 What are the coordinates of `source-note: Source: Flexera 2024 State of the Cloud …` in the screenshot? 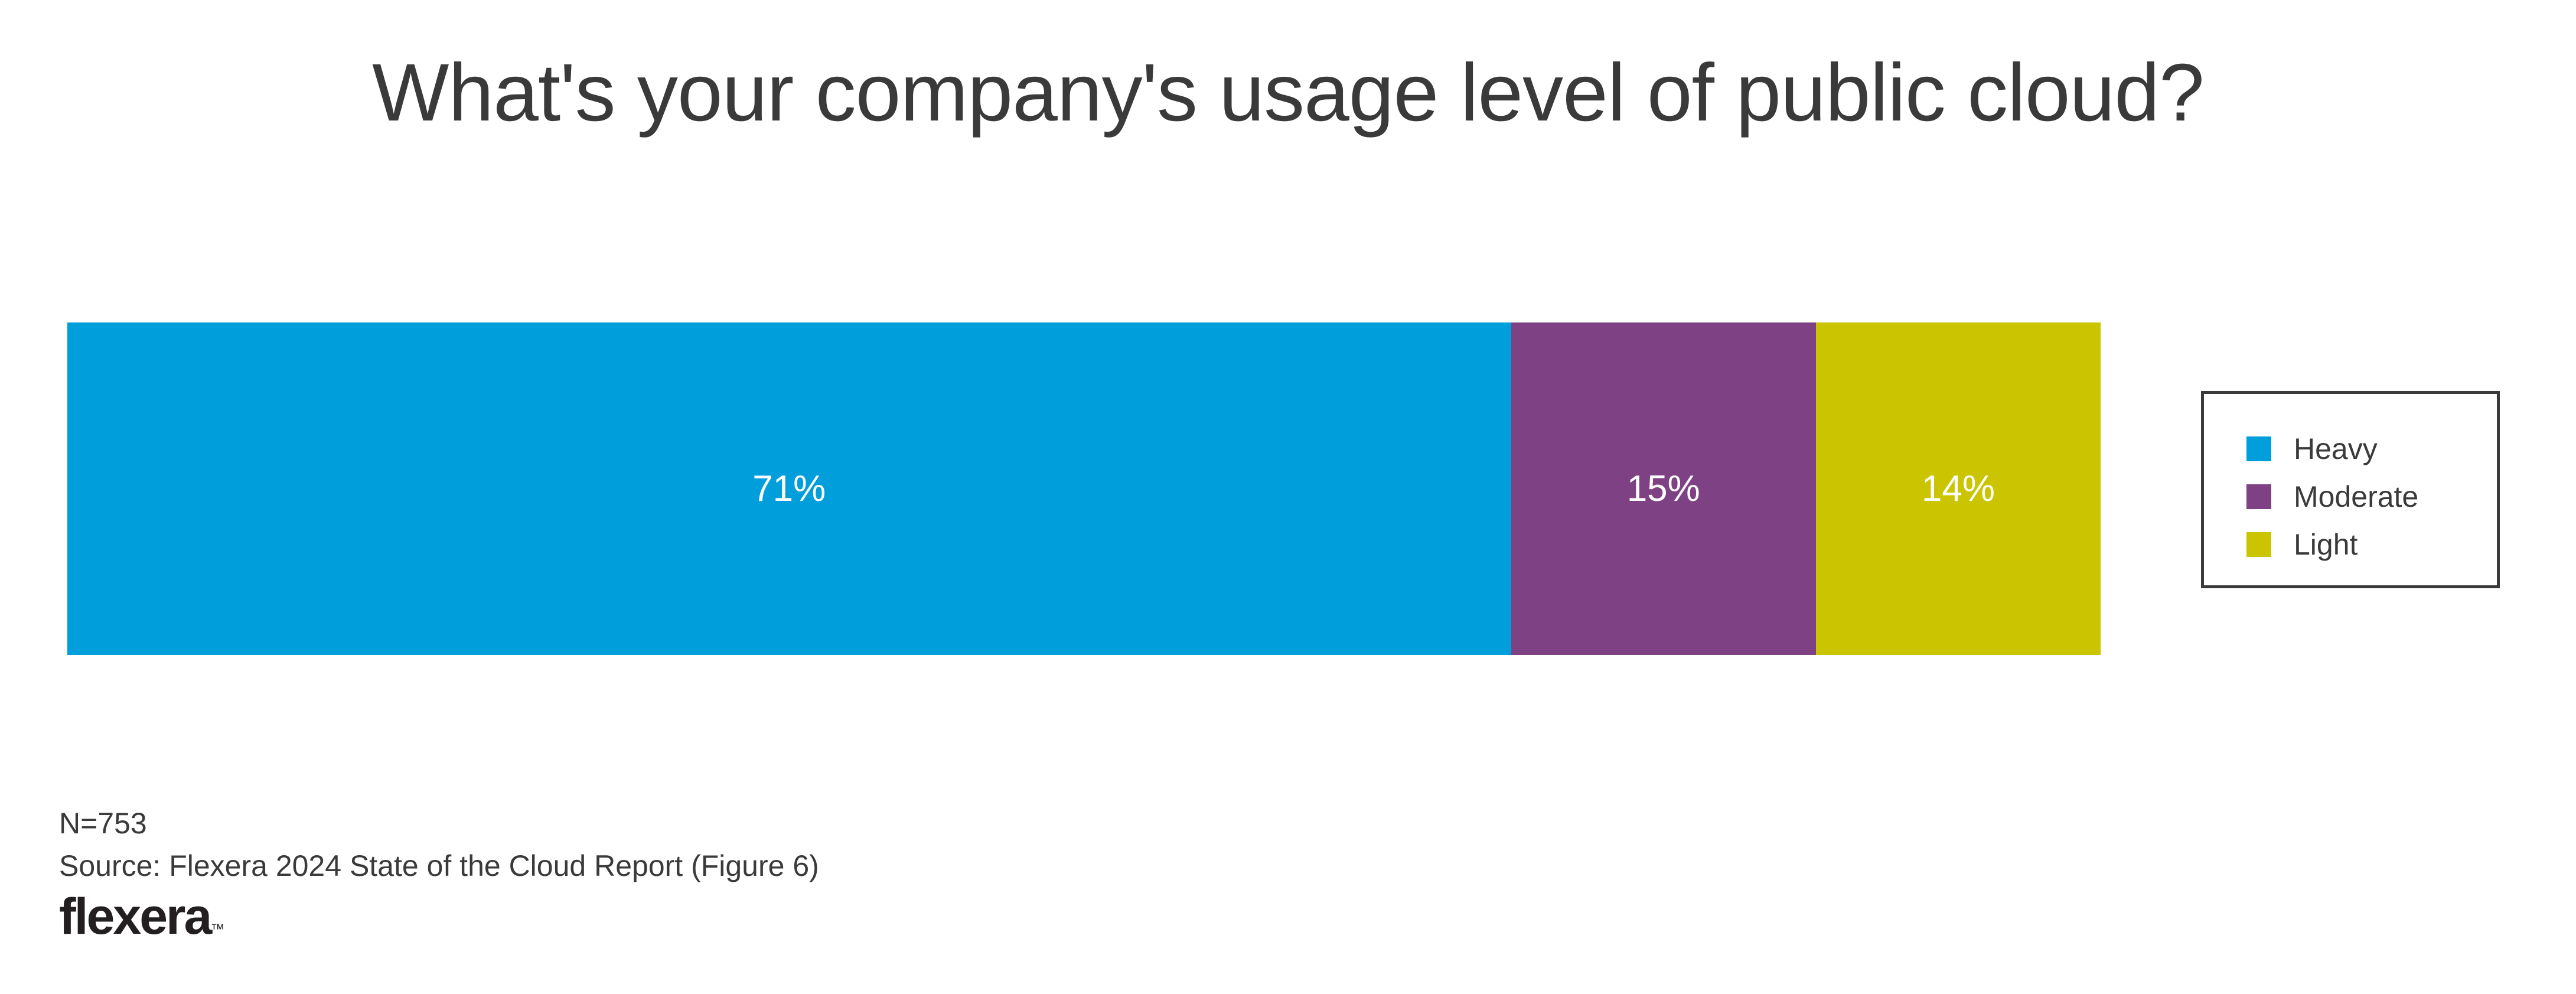 It's located at (439, 865).